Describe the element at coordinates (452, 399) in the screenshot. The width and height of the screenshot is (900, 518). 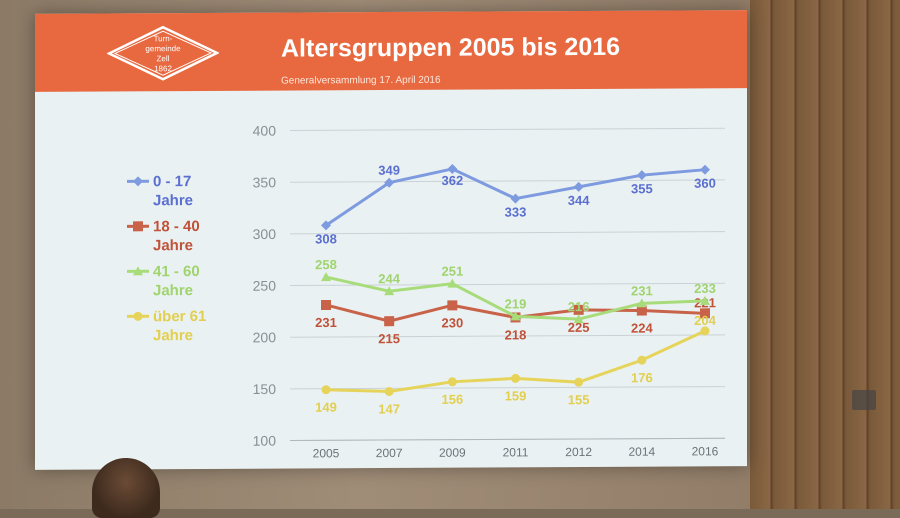
I see `data-label: 156` at that location.